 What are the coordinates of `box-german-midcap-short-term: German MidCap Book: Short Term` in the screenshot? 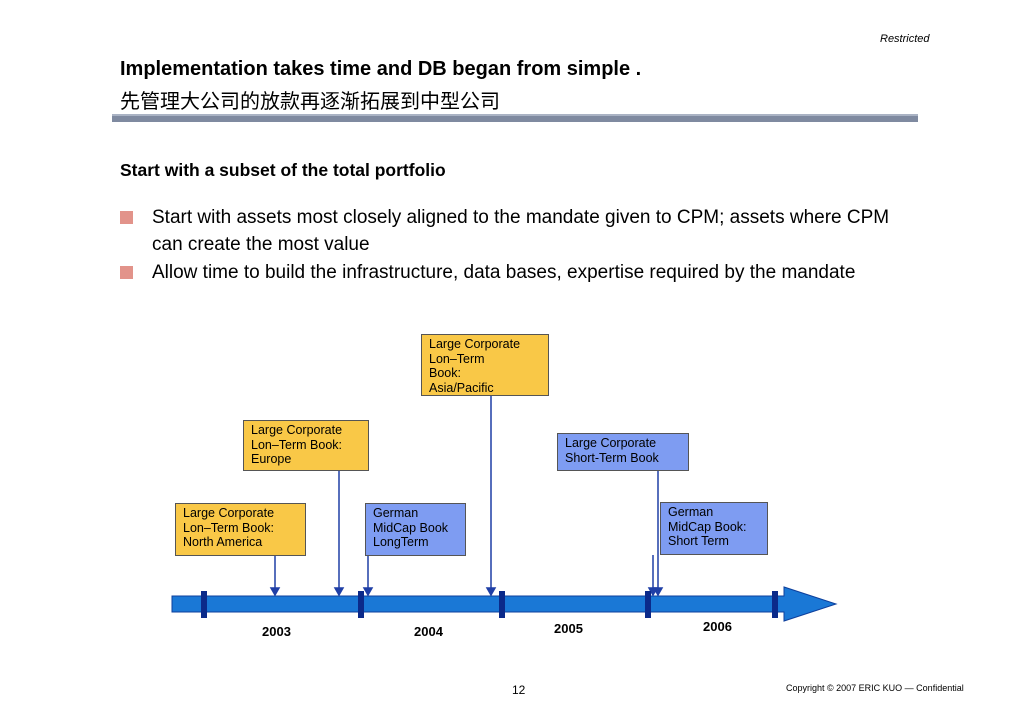 It's located at (714, 528).